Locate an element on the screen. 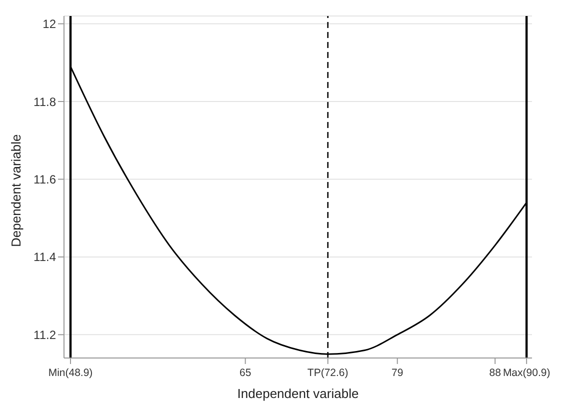  x-tick-label: 88 is located at coordinates (495, 373).